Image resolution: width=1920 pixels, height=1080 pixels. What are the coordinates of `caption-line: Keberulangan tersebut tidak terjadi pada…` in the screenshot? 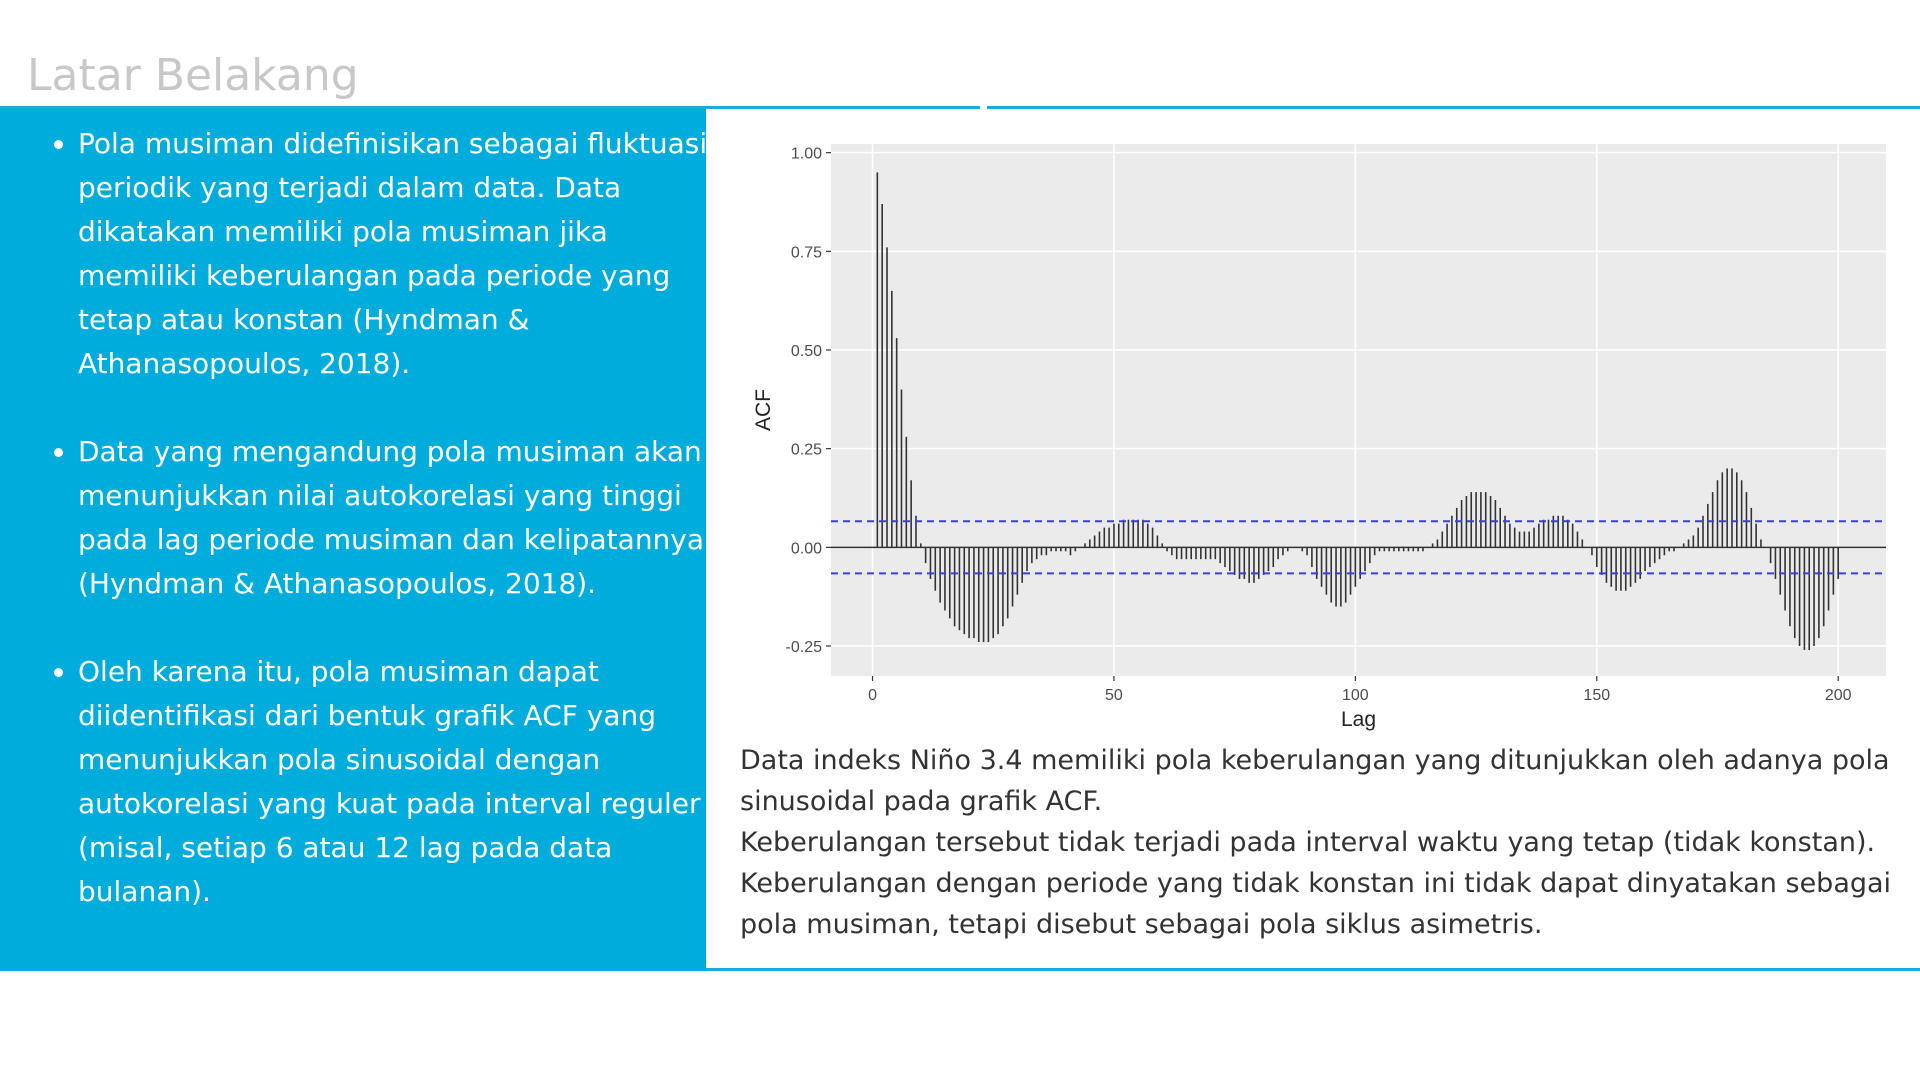 It's located at (1308, 842).